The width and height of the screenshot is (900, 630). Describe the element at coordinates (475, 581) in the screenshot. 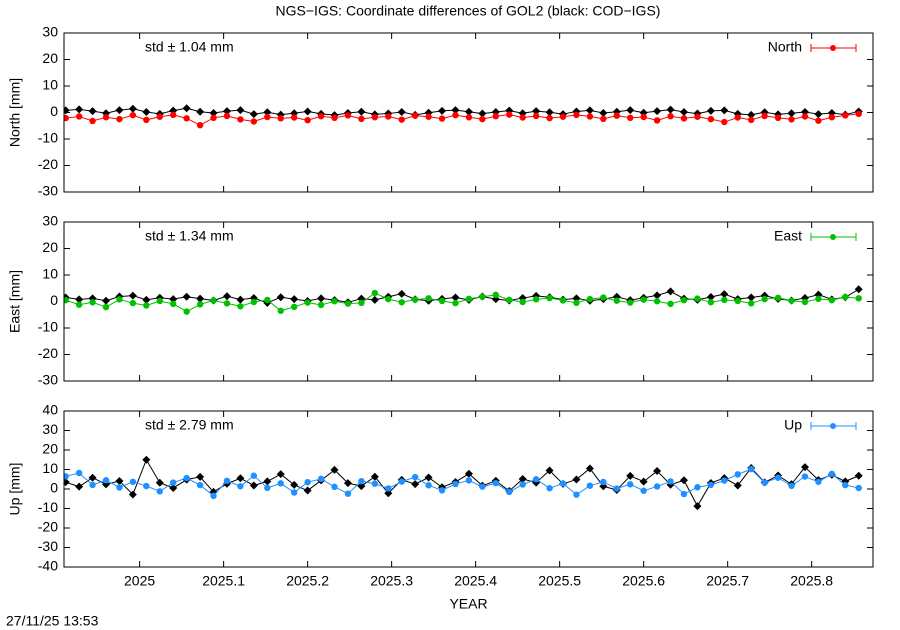

I see `x-tick-label: 2025.4` at that location.